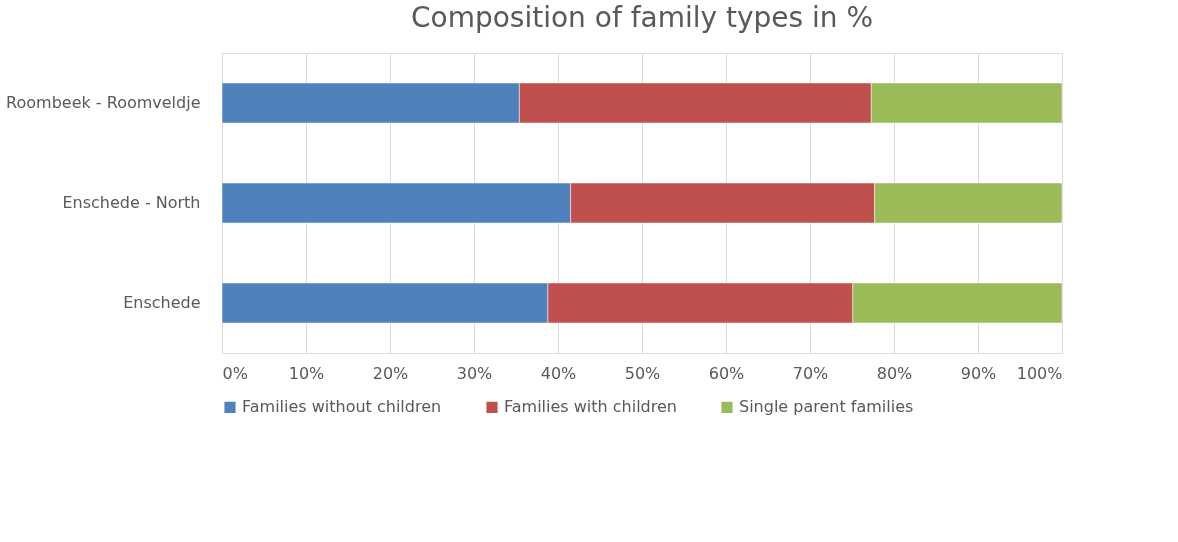 The width and height of the screenshot is (1178, 542). I want to click on x-tick-label: 0%, so click(235, 373).